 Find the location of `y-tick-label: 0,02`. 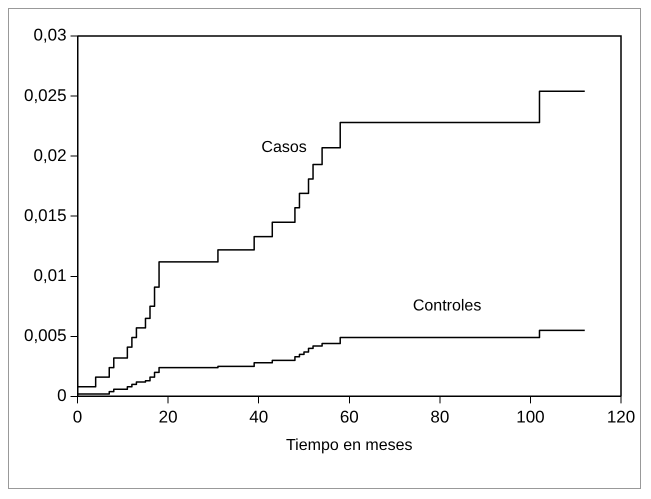

y-tick-label: 0,02 is located at coordinates (50, 155).